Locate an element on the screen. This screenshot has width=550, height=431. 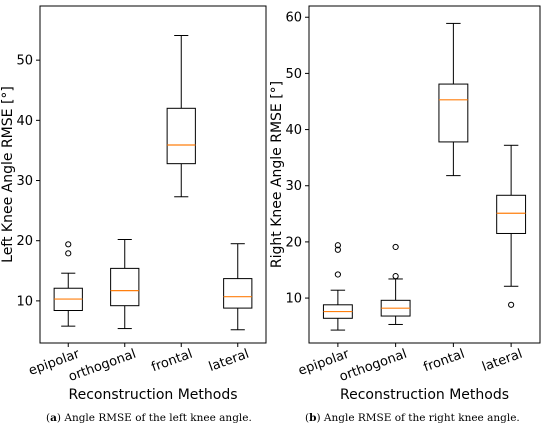
y-axis-label: Left Knee Angle RMSE [°] is located at coordinates (8, 174).